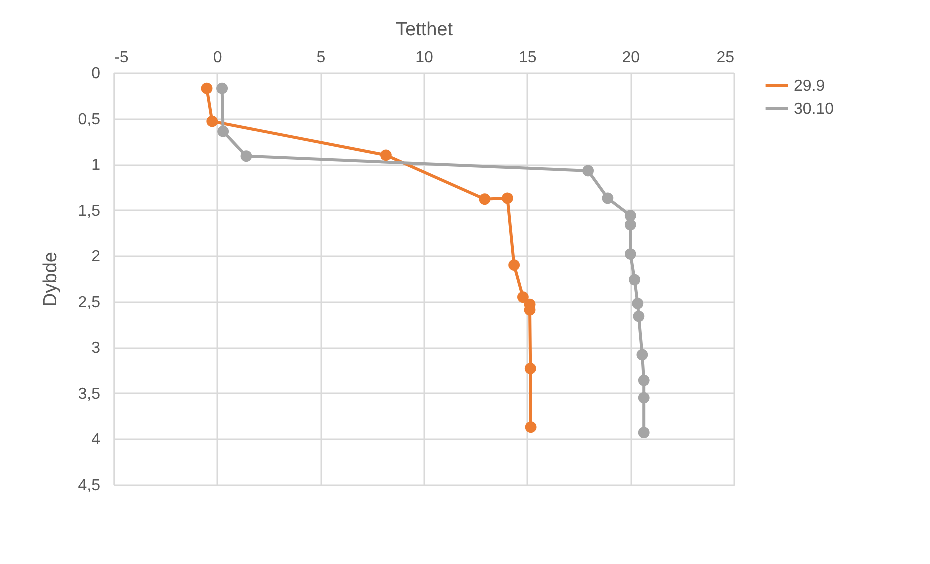 Image resolution: width=930 pixels, height=564 pixels. Describe the element at coordinates (89, 303) in the screenshot. I see `y-tick-label: 2,5` at that location.